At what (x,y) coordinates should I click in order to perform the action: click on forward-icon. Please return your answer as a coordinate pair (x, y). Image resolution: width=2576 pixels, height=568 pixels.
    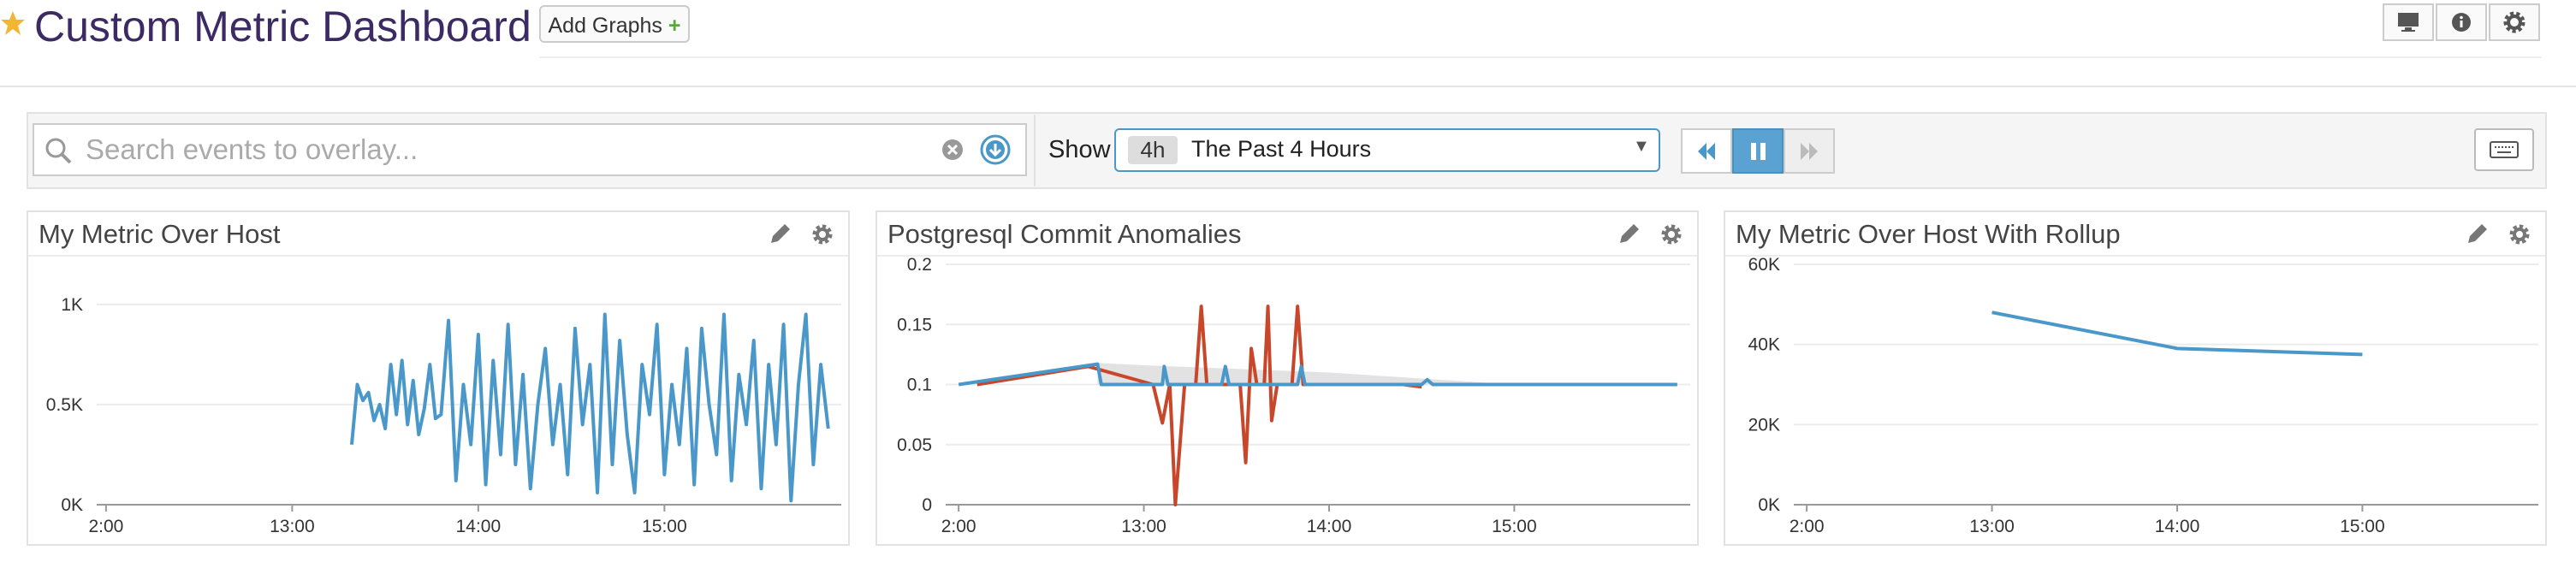
    Looking at the image, I should click on (1809, 151).